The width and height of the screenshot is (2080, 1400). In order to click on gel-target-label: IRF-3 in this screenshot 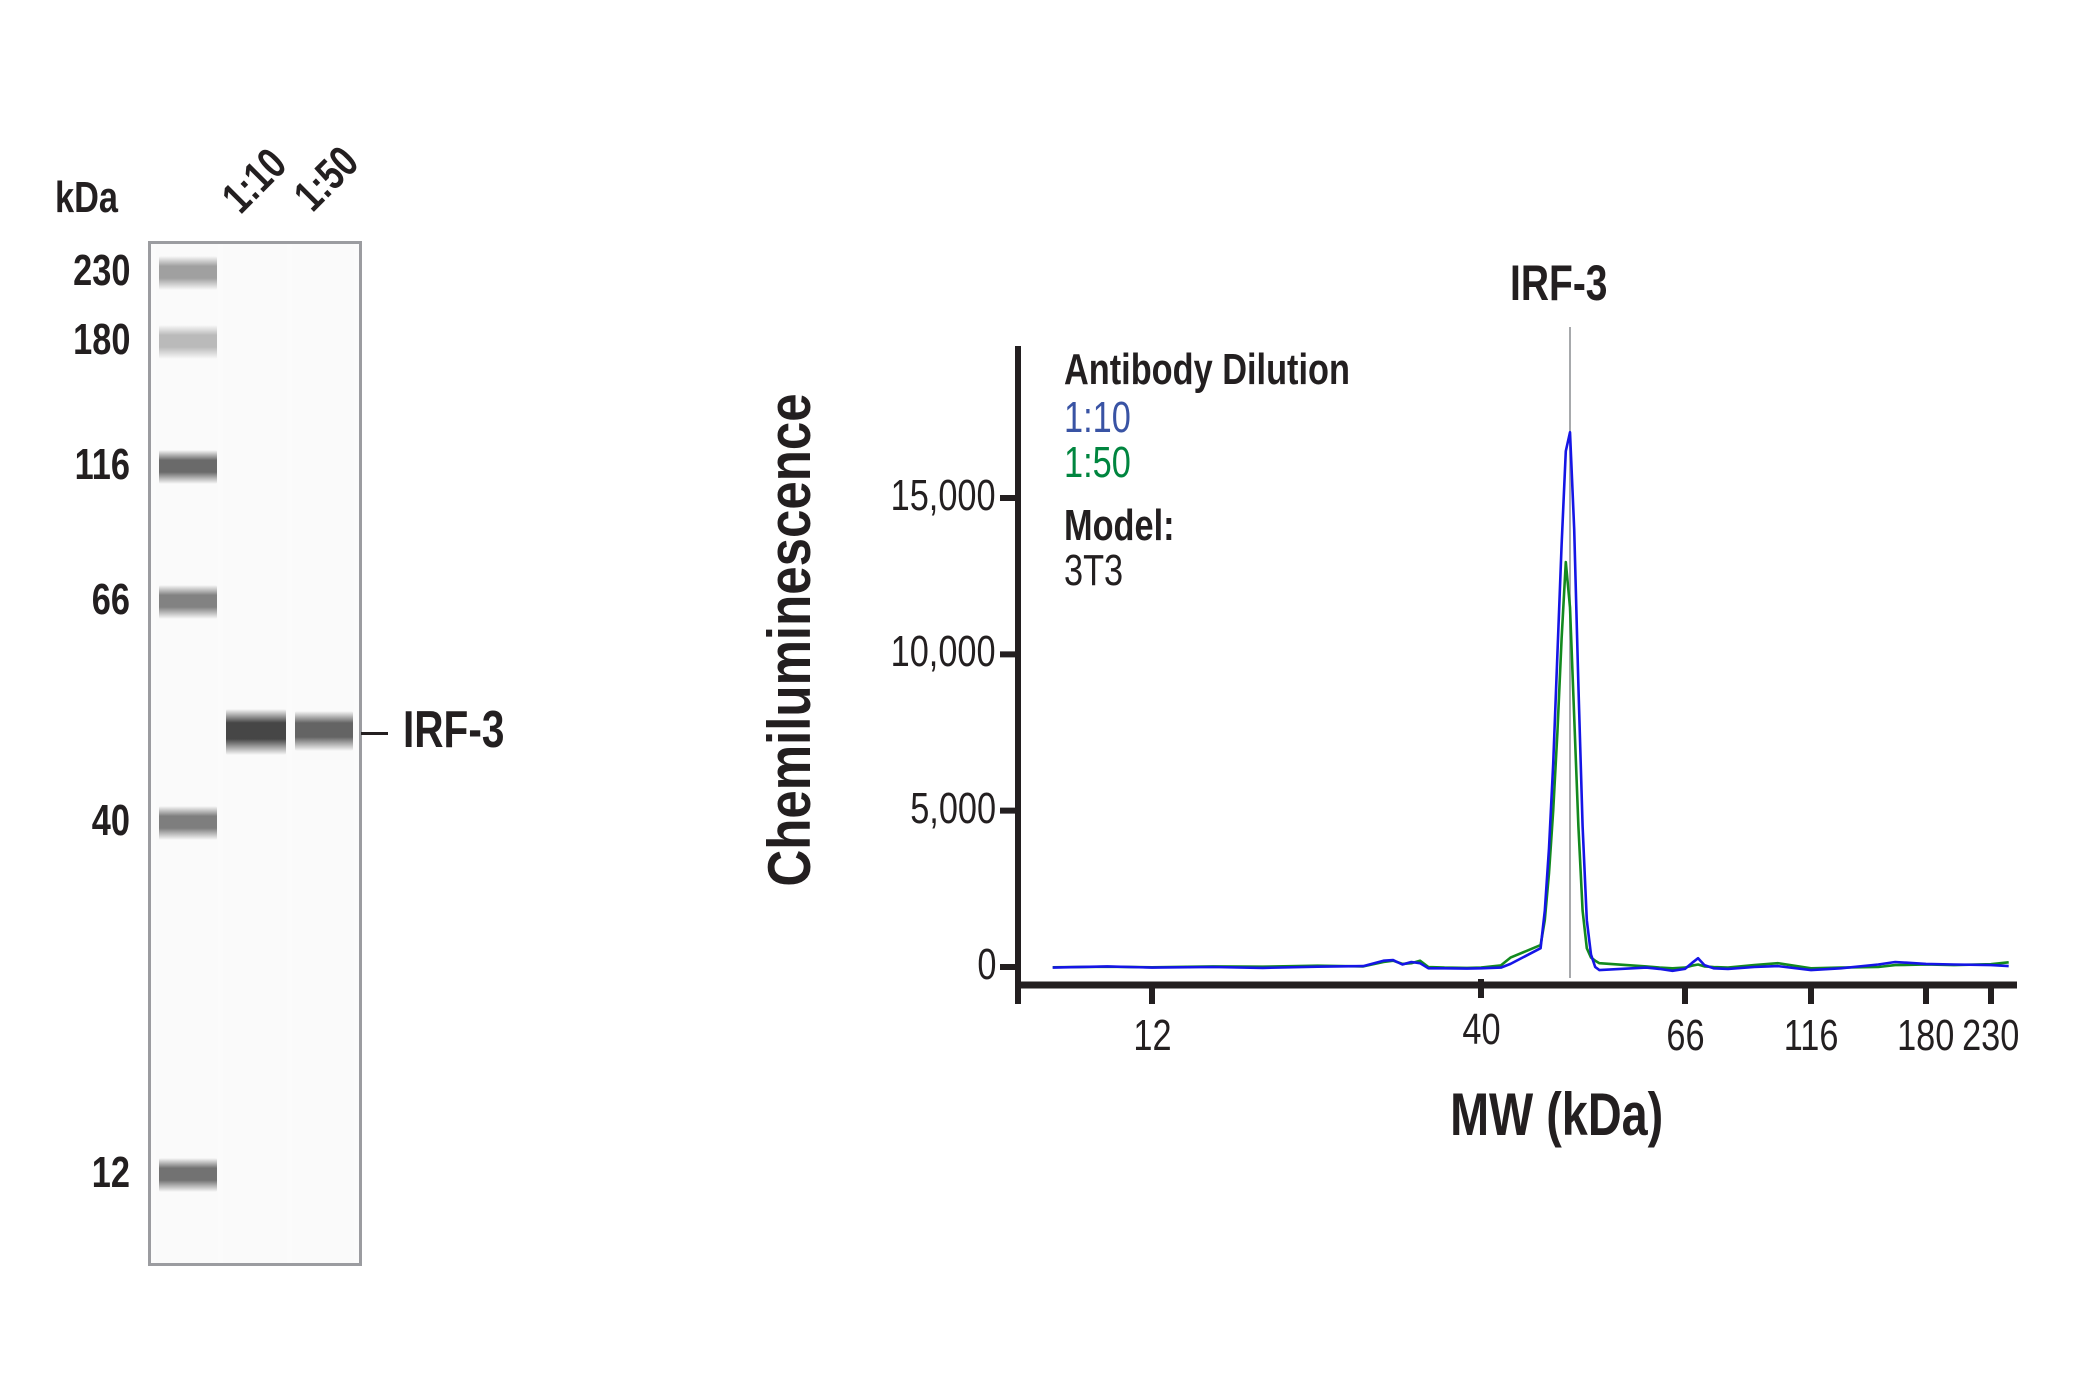, I will do `click(454, 730)`.